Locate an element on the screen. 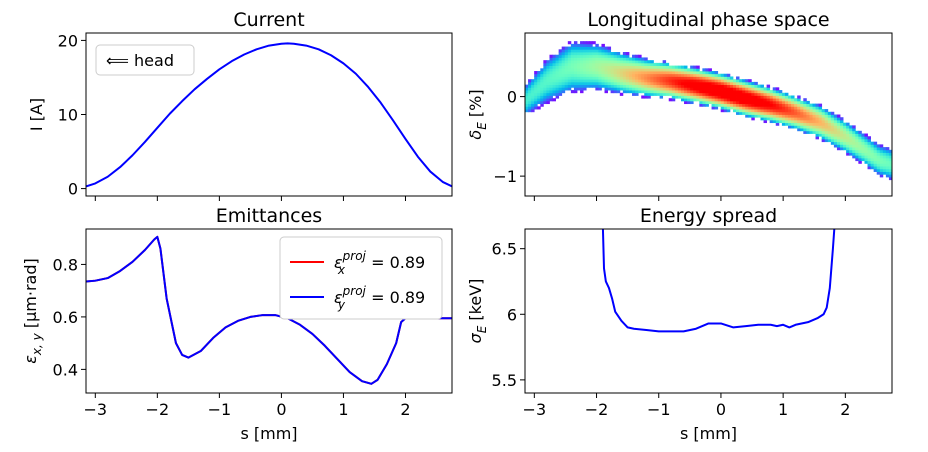 The height and width of the screenshot is (452, 928). y-axis-label-subscript: x, y is located at coordinates (37, 344).